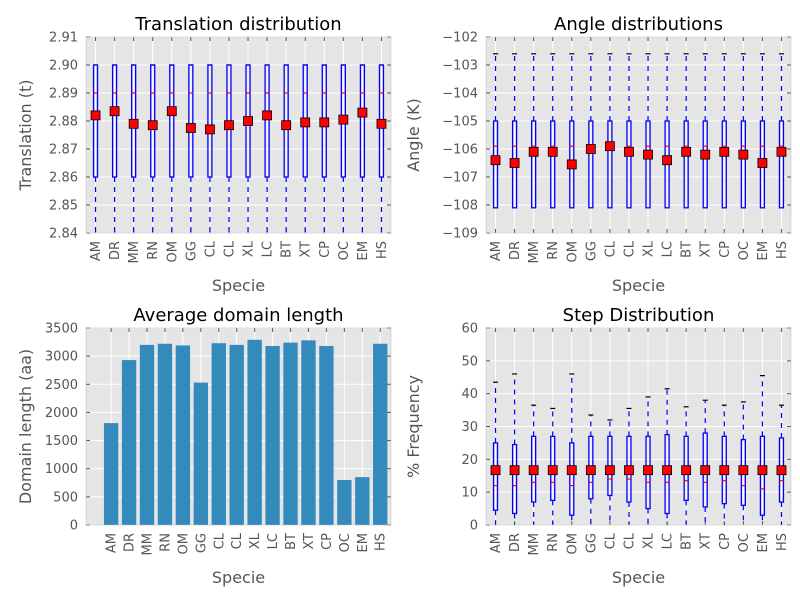 This screenshot has width=800, height=600. Describe the element at coordinates (63, 178) in the screenshot. I see `y-tick-label: 2.86` at that location.